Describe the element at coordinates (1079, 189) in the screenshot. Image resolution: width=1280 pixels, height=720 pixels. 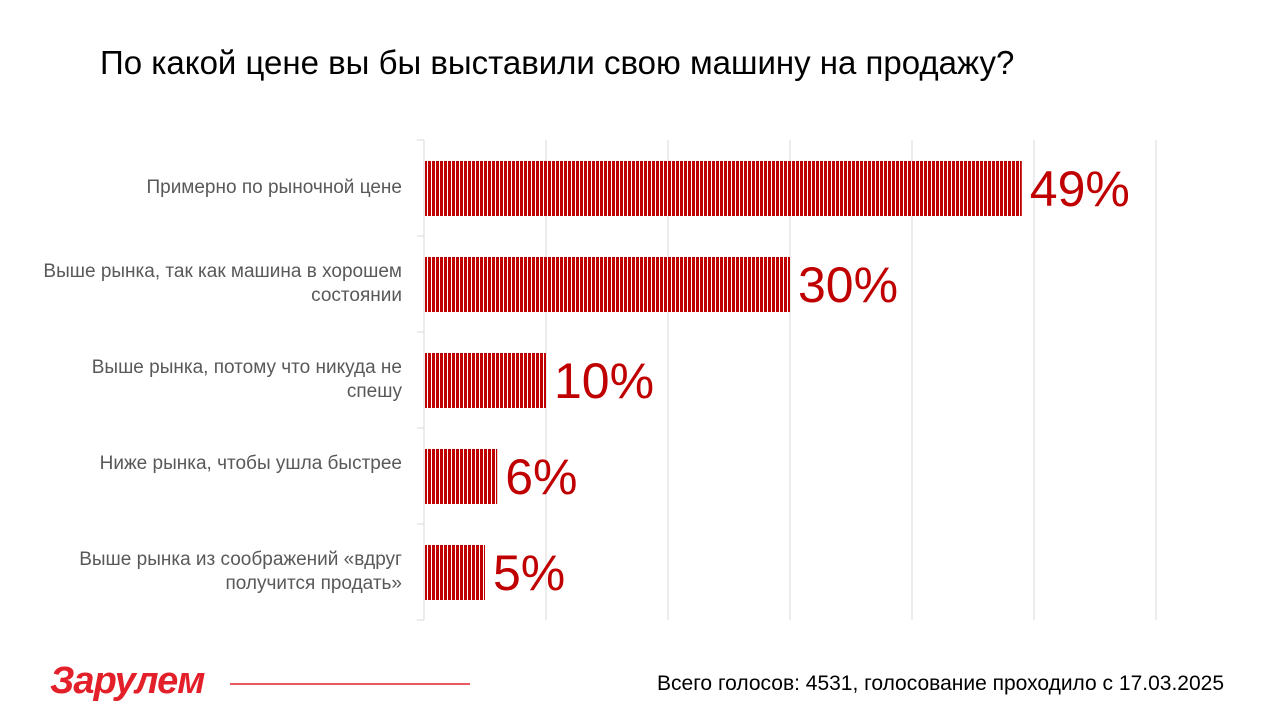
I see `data-label: 49%` at that location.